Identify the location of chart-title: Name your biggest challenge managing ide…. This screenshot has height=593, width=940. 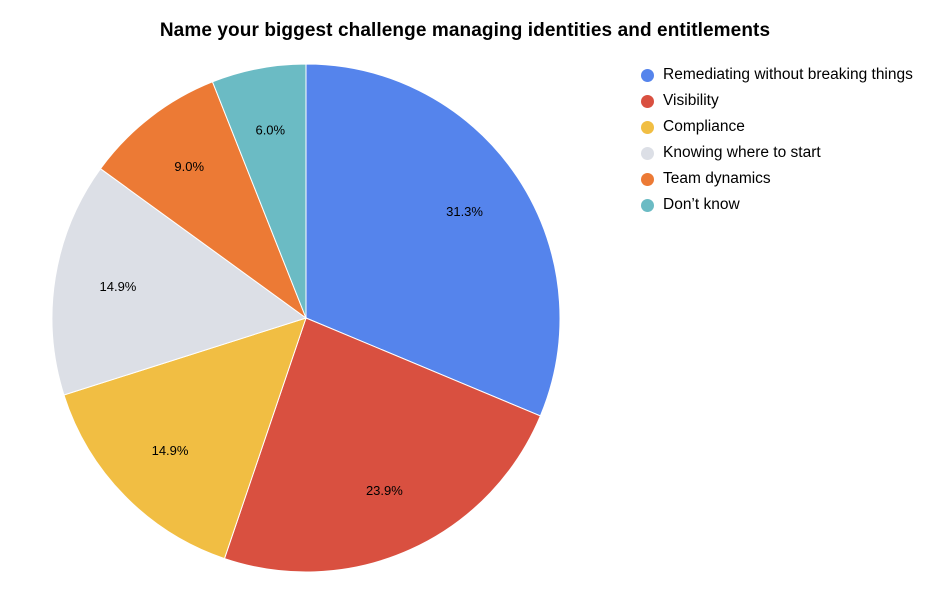
(465, 30).